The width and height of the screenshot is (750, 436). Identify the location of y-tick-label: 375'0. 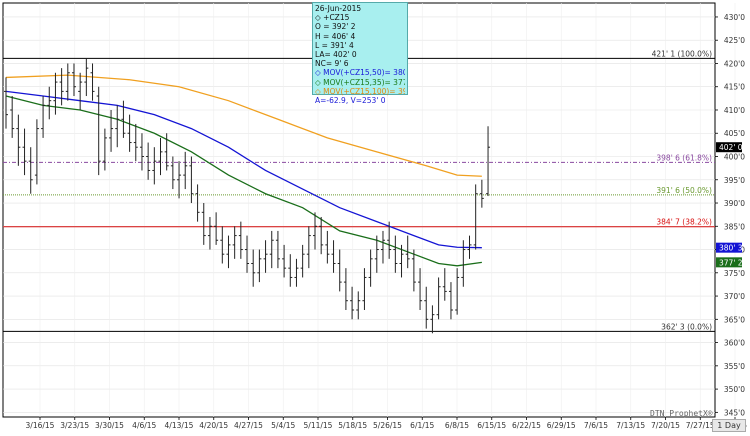
(734, 273).